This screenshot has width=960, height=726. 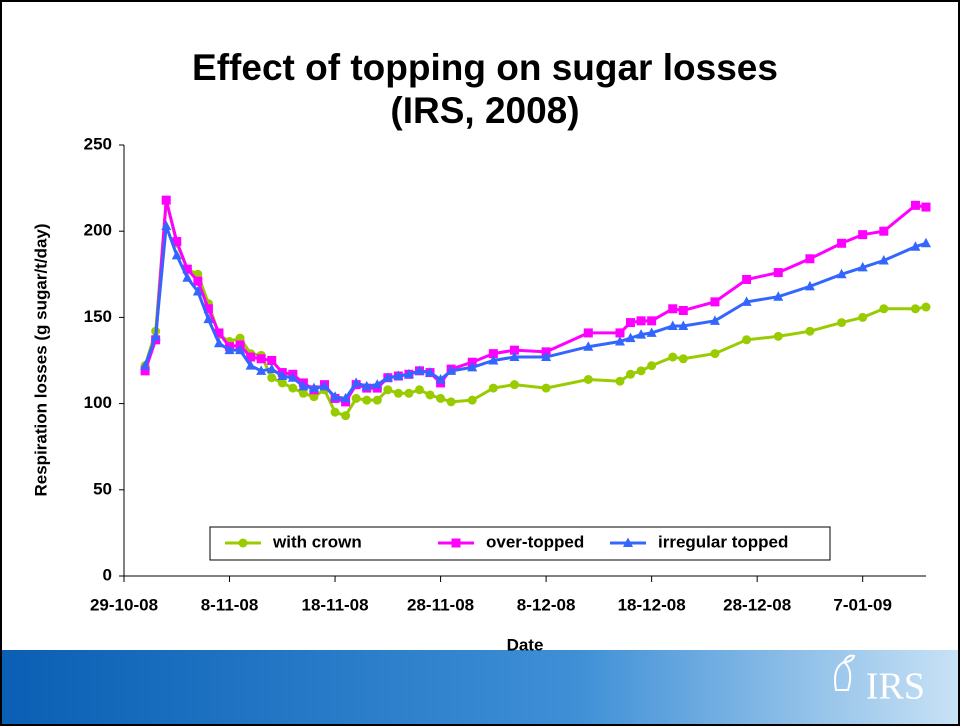 What do you see at coordinates (485, 67) in the screenshot?
I see `chart-title: Effect of topping on sugar losses` at bounding box center [485, 67].